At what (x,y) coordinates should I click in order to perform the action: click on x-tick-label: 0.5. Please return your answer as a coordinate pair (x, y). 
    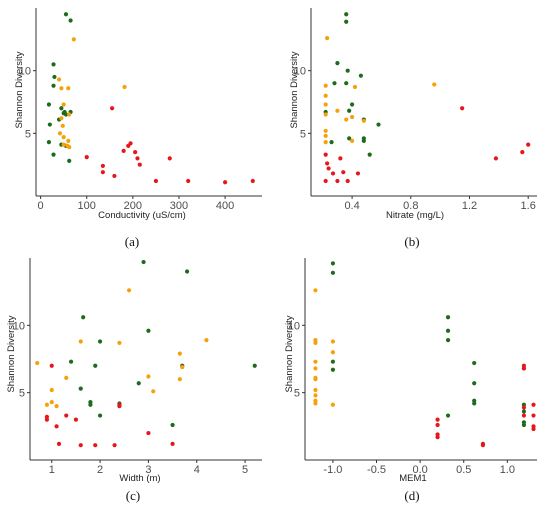
    Looking at the image, I should click on (463, 470).